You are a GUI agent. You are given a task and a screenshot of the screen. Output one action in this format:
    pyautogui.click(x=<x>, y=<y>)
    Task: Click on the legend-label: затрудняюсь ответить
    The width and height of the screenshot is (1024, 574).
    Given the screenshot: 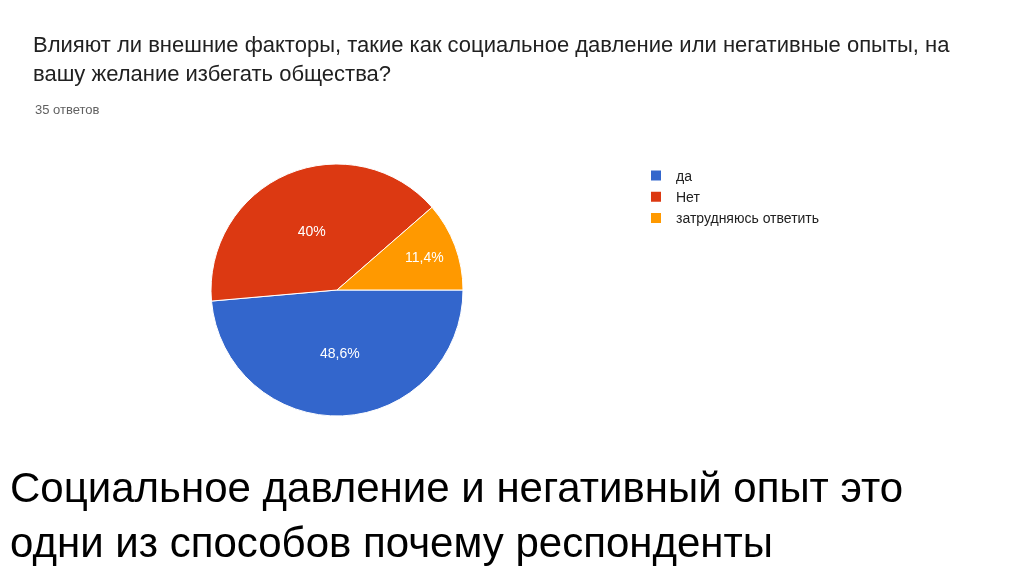 What is the action you would take?
    pyautogui.click(x=748, y=218)
    